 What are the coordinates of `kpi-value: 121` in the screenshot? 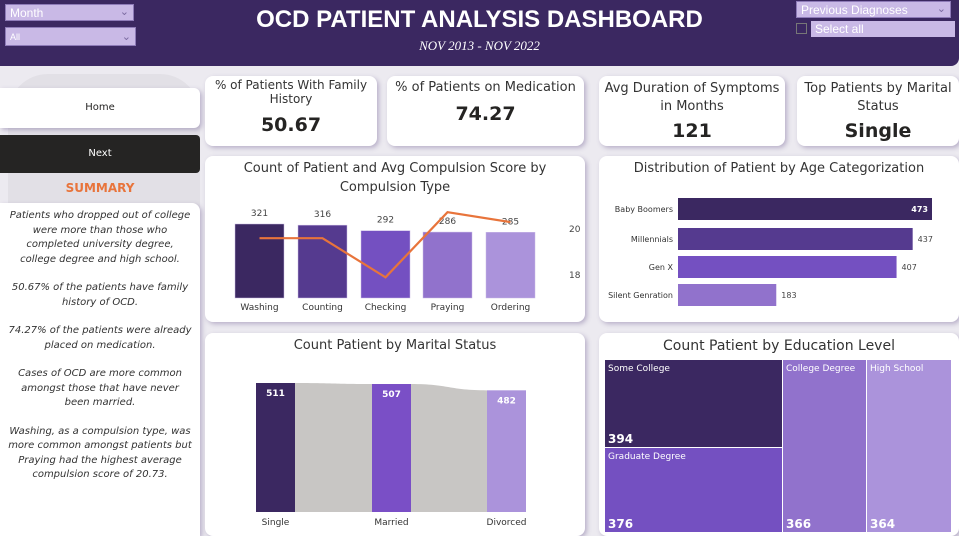 It's located at (692, 131).